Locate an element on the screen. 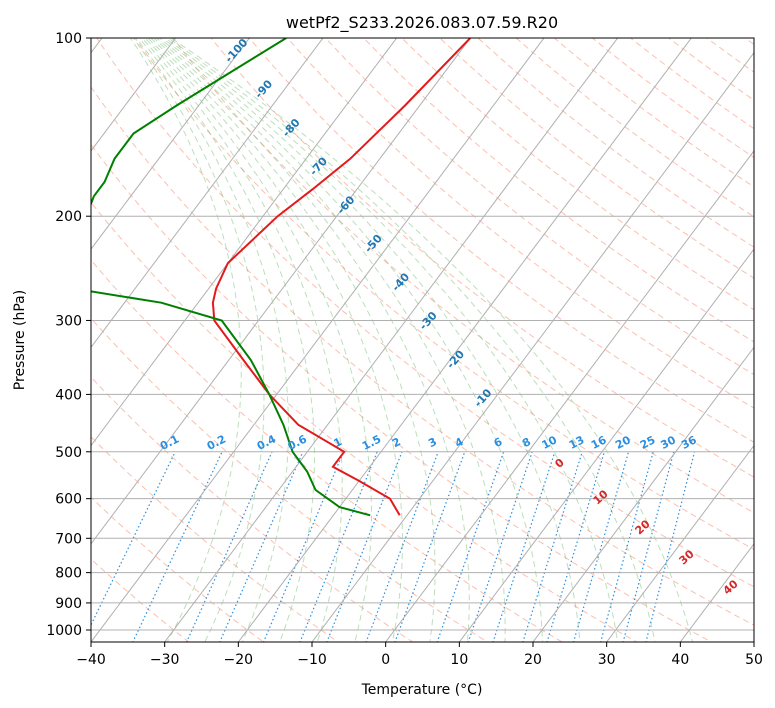 Image resolution: width=775 pixels, height=708 pixels. y-tick-label: 400 is located at coordinates (68, 395).